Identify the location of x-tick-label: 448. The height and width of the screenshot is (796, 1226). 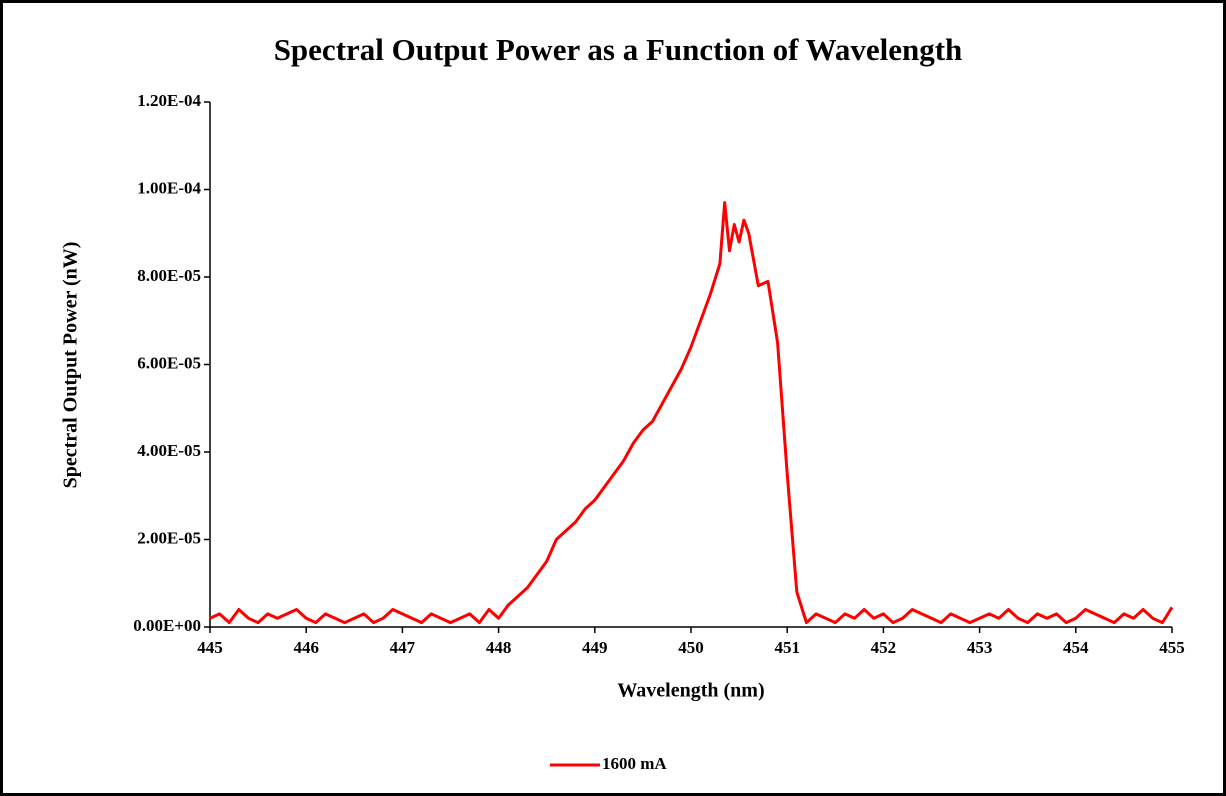
(499, 647).